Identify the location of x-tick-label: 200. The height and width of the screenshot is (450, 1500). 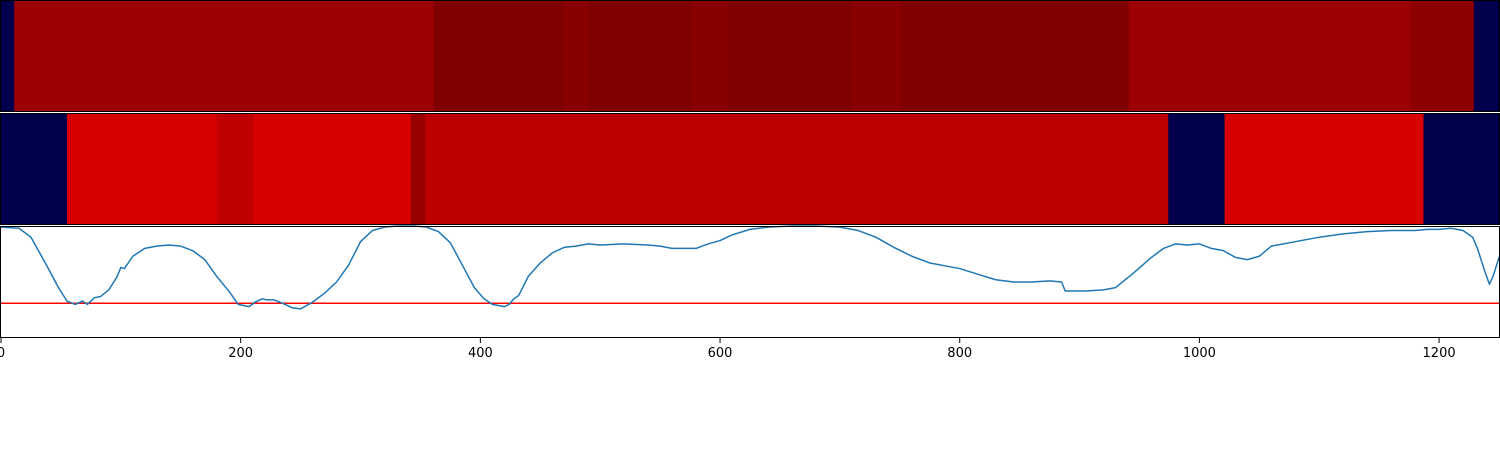
(240, 353).